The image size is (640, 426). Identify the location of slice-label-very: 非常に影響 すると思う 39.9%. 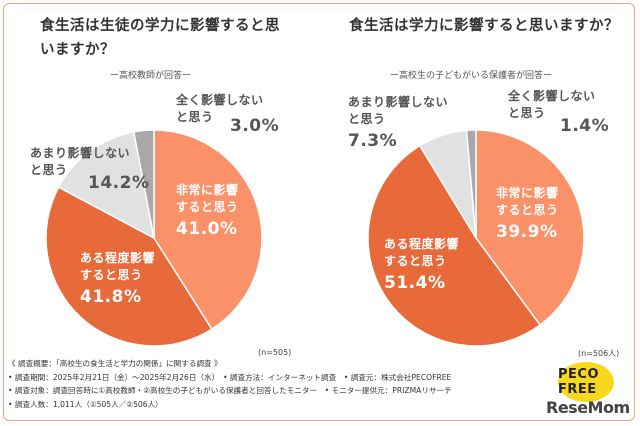
(527, 214).